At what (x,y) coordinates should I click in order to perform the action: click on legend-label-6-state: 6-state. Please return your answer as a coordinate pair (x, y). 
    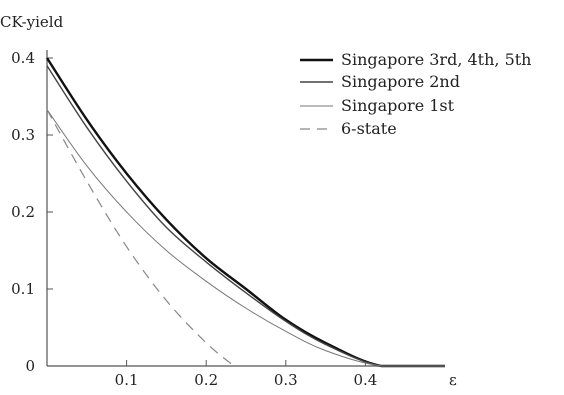
    Looking at the image, I should click on (369, 128).